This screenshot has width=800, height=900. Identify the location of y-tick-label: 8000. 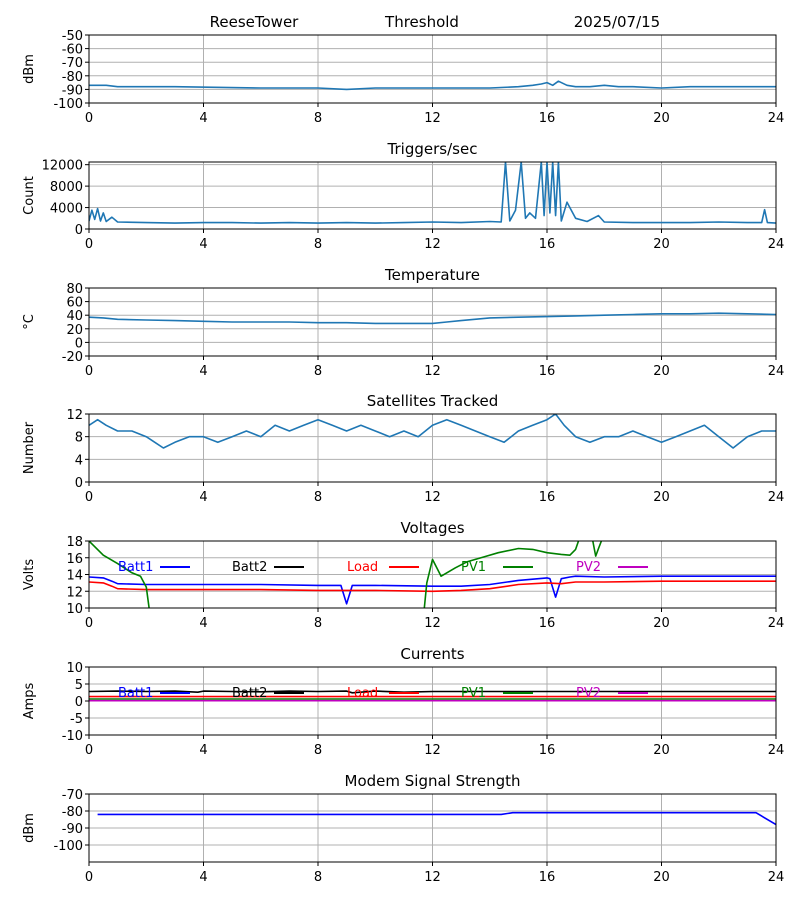
(66, 187).